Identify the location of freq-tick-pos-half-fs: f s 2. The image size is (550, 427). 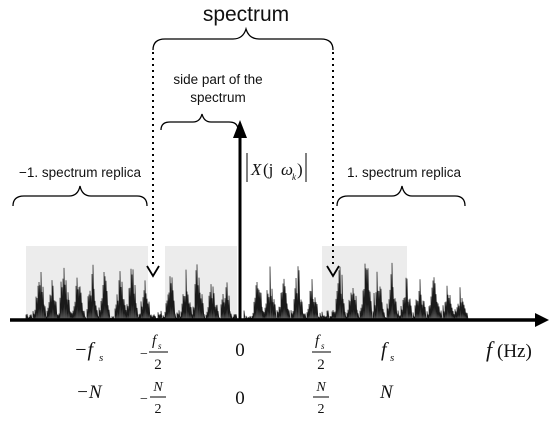
(321, 353).